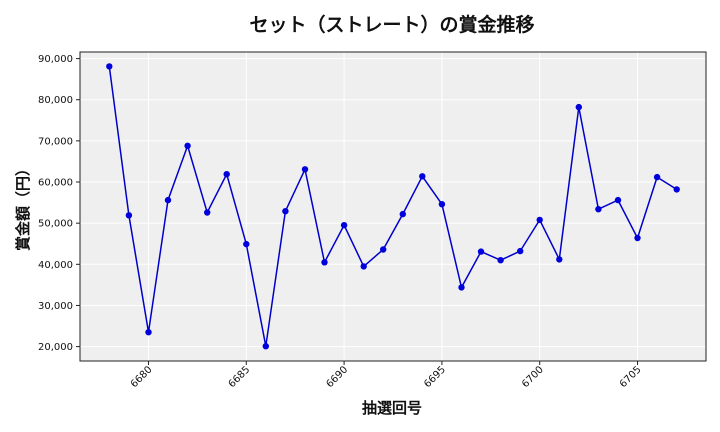 The image size is (720, 432). I want to click on x-tick-label: 6700, so click(533, 377).